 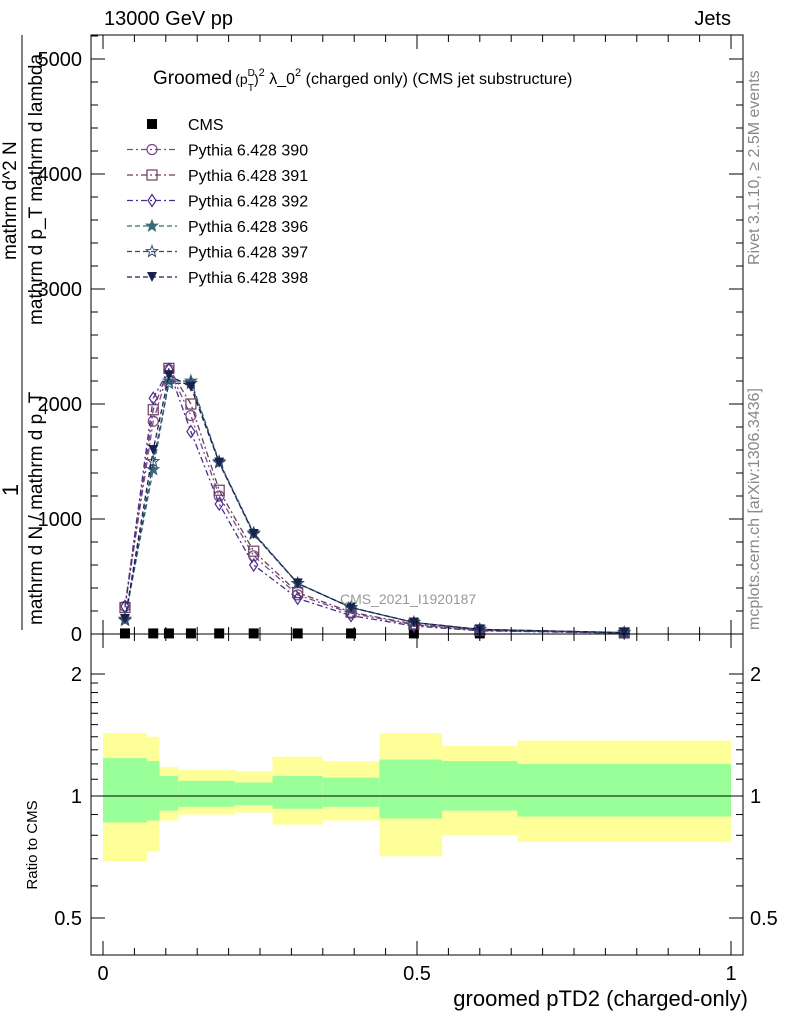 I want to click on ratio-y-tick-label: 1, so click(x=76, y=797).